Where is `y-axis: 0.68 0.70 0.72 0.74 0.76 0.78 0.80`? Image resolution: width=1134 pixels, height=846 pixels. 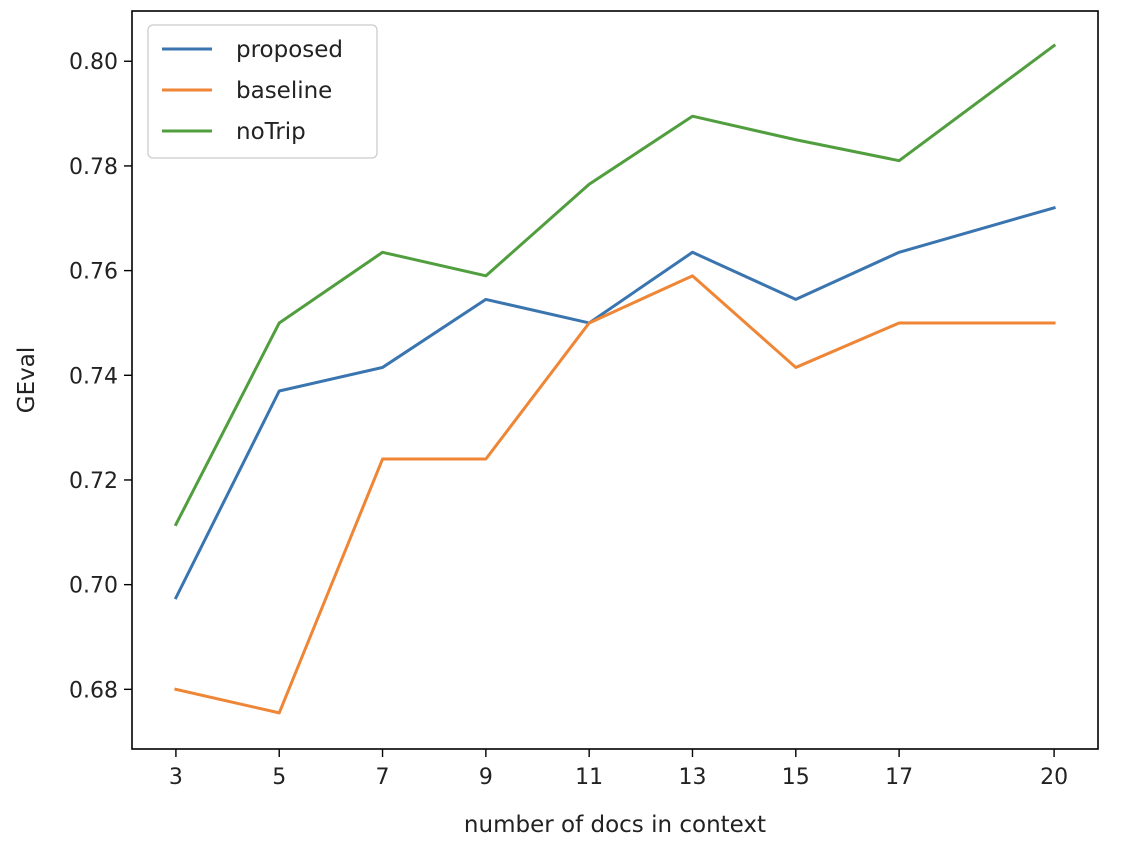
y-axis: 0.68 0.70 0.72 0.74 0.76 0.78 0.80 is located at coordinates (100, 376).